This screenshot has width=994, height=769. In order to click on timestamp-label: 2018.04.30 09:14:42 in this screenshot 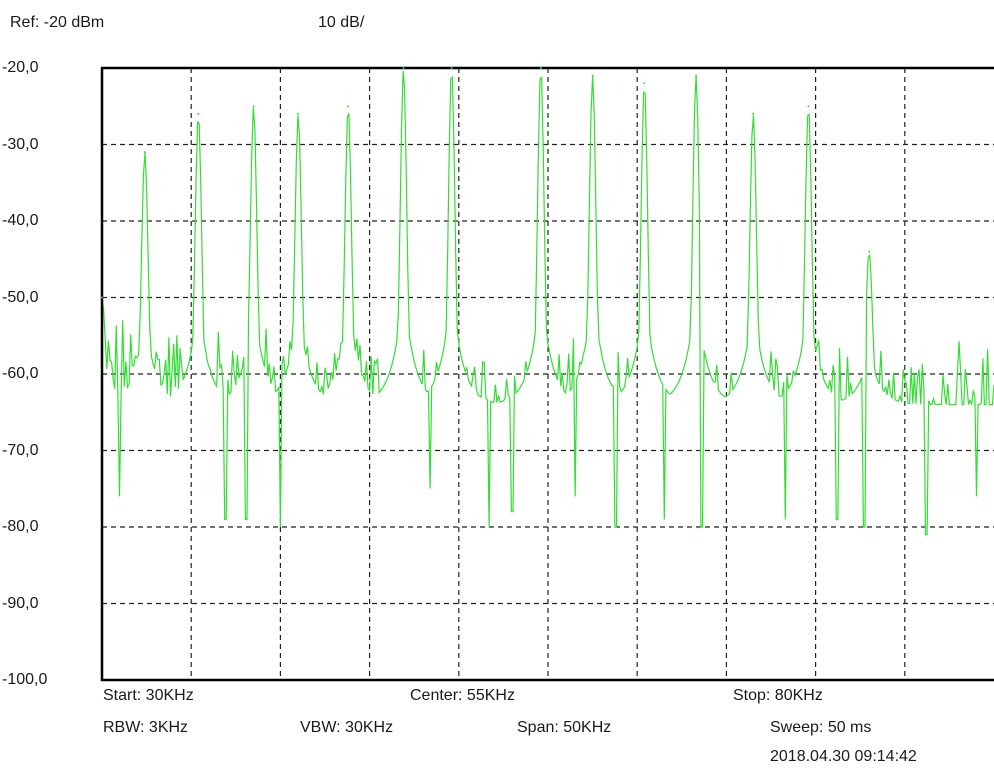, I will do `click(843, 756)`.